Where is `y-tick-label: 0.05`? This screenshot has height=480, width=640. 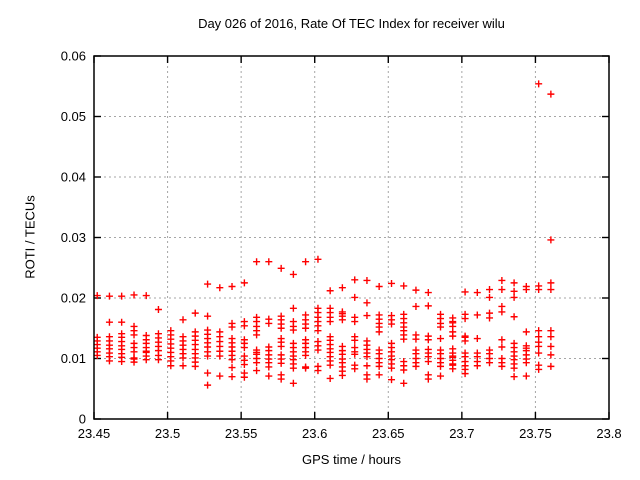
y-tick-label: 0.05 is located at coordinates (73, 116).